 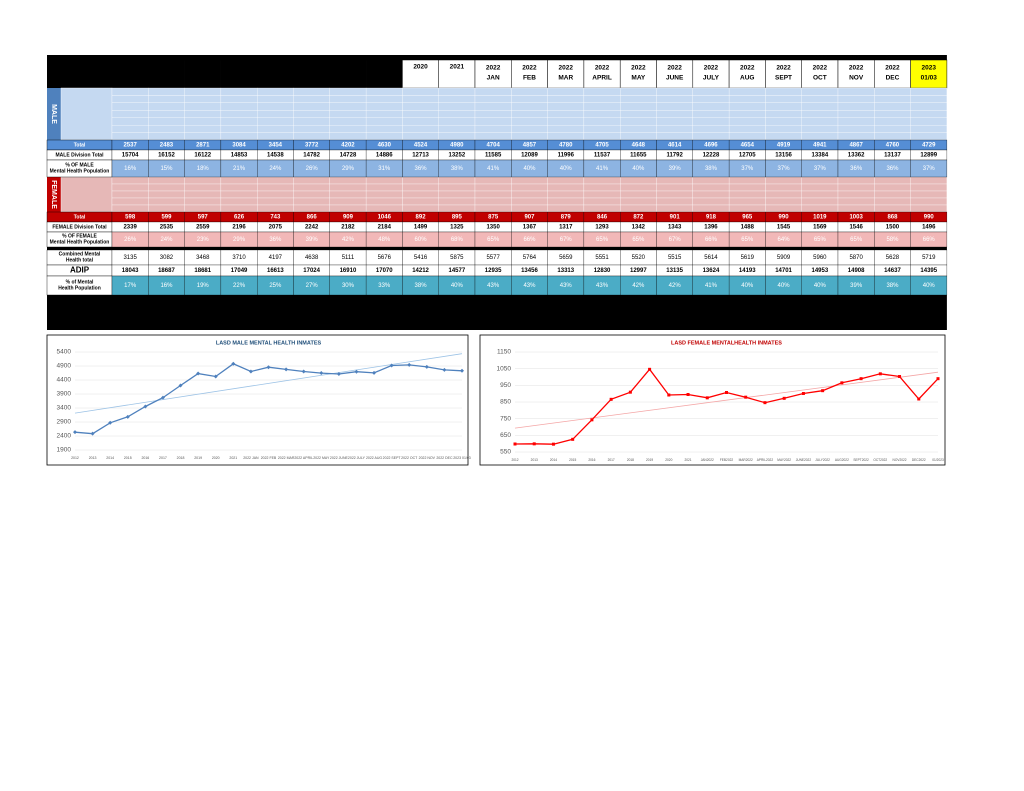 What do you see at coordinates (591, 460) in the screenshot?
I see `x-tick-label: 2016` at bounding box center [591, 460].